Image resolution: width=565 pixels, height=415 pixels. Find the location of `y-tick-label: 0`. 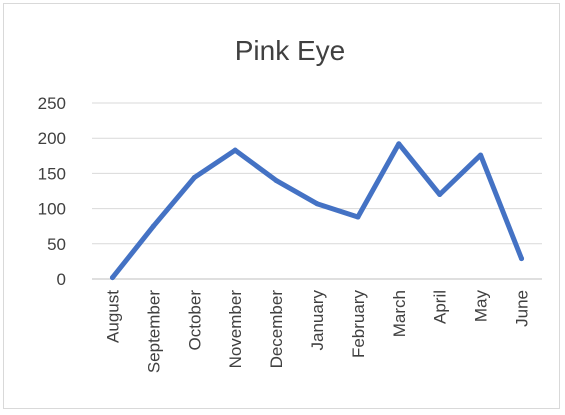

y-tick-label: 0 is located at coordinates (61, 279).